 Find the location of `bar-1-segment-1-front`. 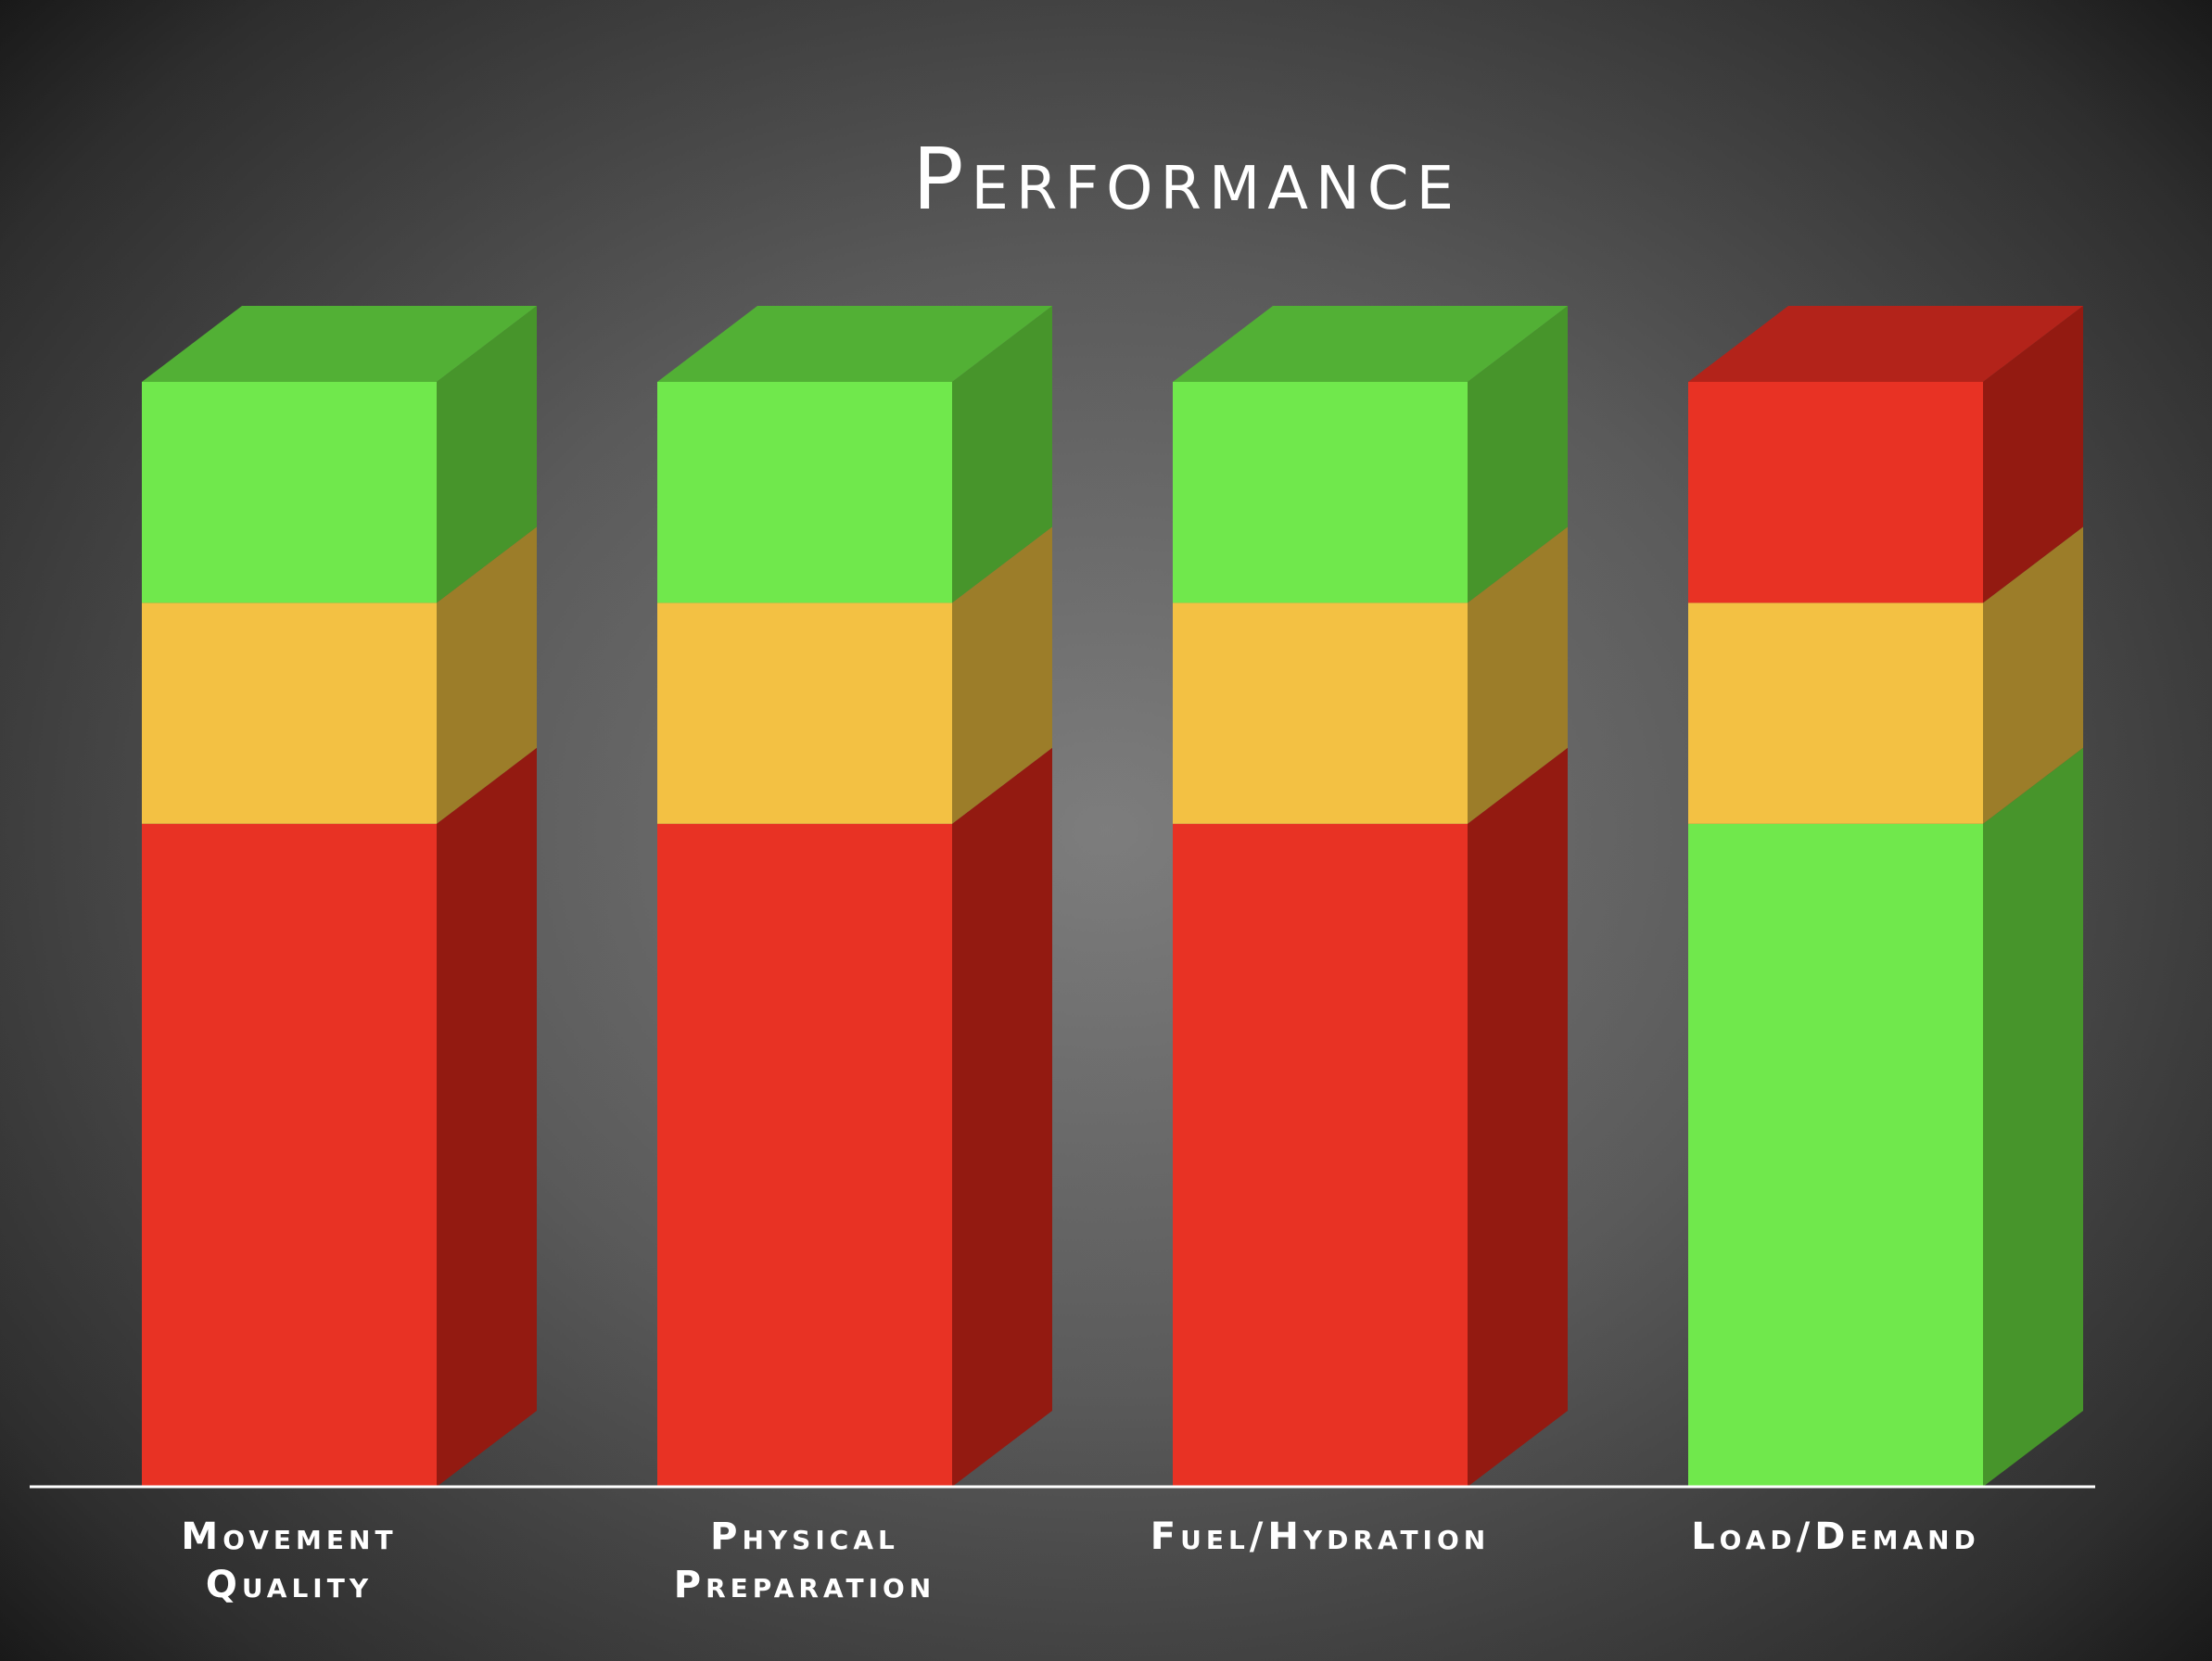

bar-1-segment-1-front is located at coordinates (289, 1155).